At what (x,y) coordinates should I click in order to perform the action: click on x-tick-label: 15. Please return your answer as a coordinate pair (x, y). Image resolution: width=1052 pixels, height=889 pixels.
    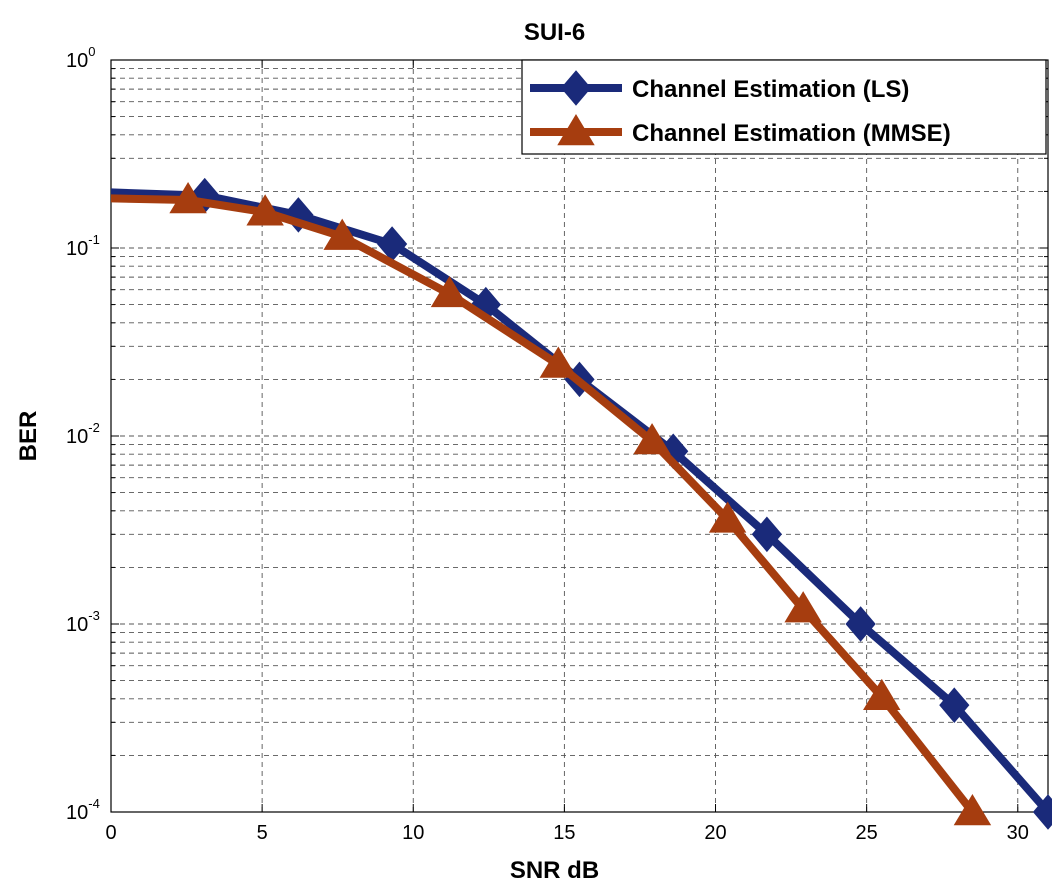
    Looking at the image, I should click on (564, 833).